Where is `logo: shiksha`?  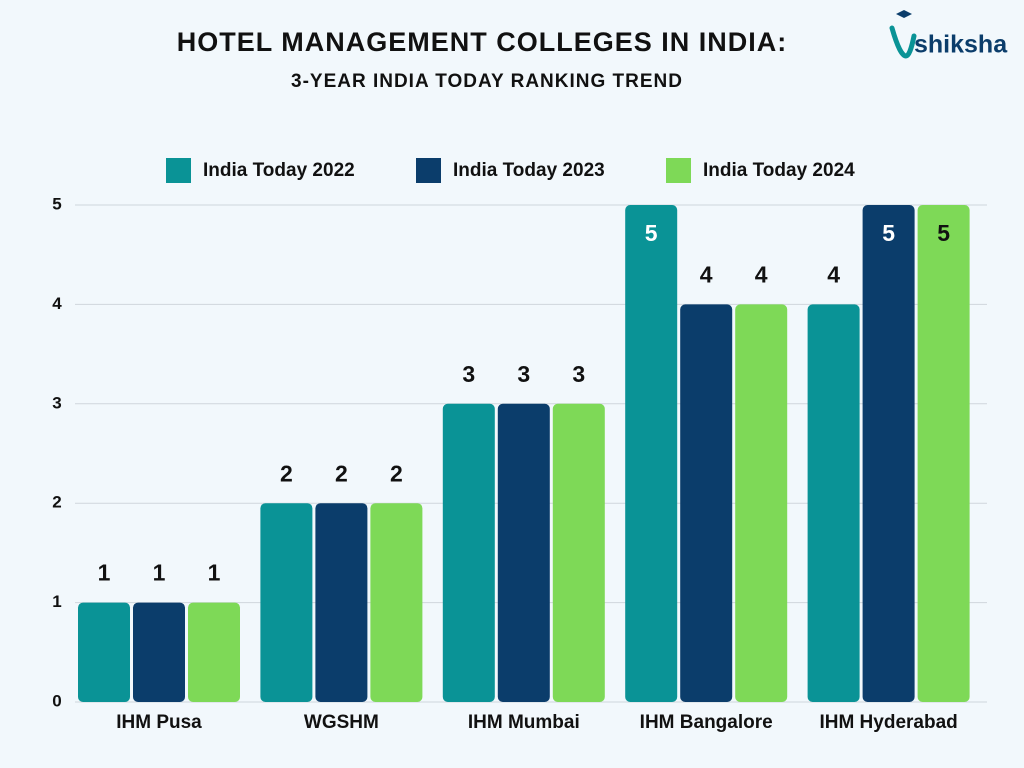
logo: shiksha is located at coordinates (948, 34).